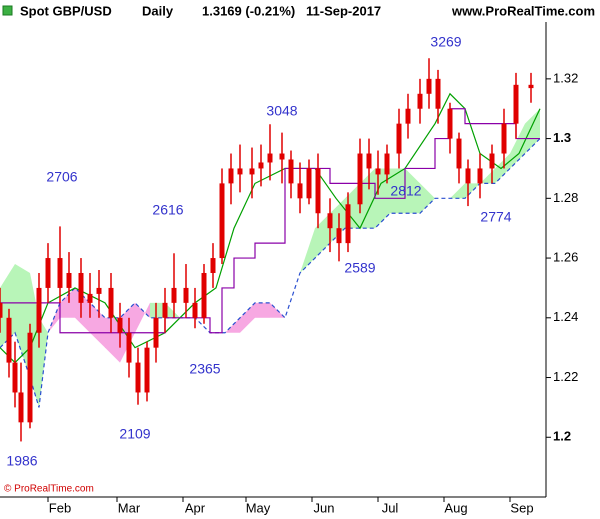  What do you see at coordinates (21, 461) in the screenshot?
I see `annotation: 1986` at bounding box center [21, 461].